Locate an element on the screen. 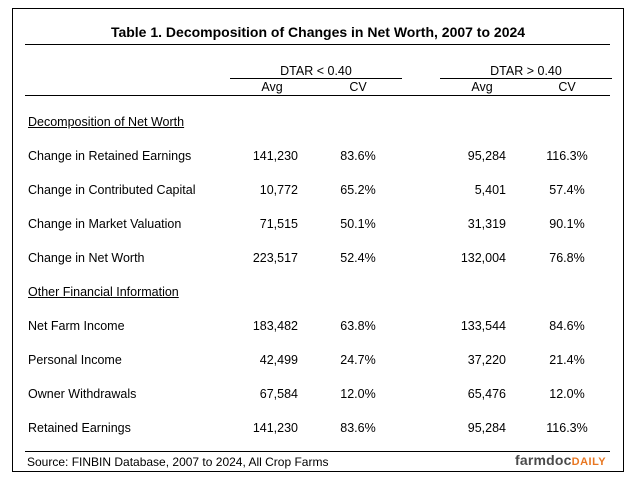 The width and height of the screenshot is (636, 480). cell-cv-low: 12.0% is located at coordinates (358, 394).